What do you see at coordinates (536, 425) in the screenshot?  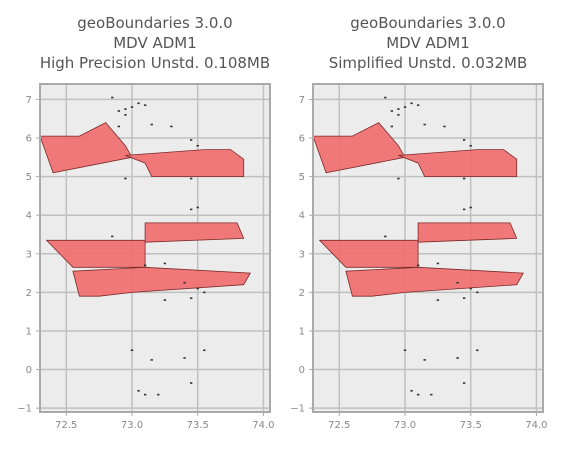 I see `x-tick-label: 74.0` at bounding box center [536, 425].